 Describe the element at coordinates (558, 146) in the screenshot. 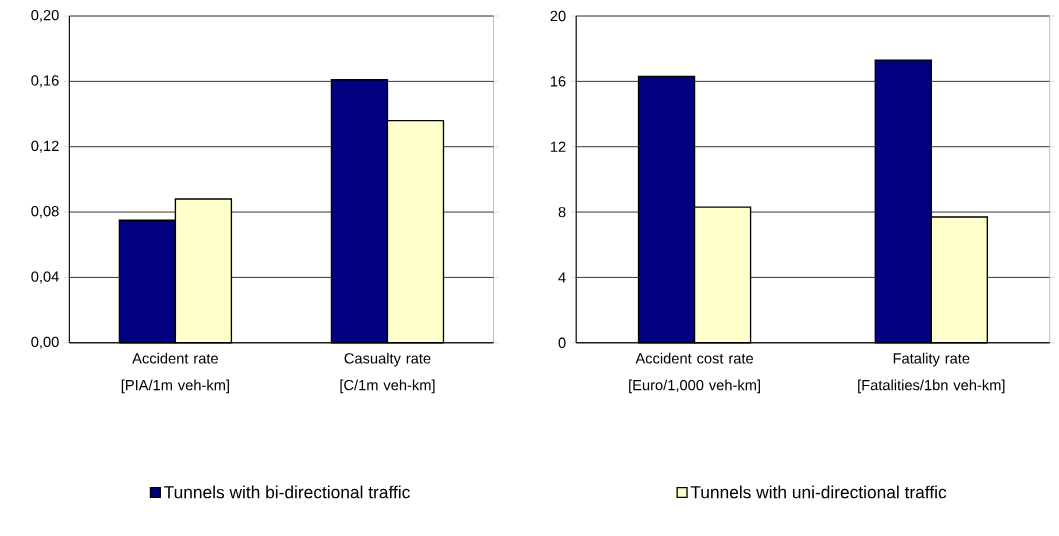

I see `y-tick-label: 12` at that location.